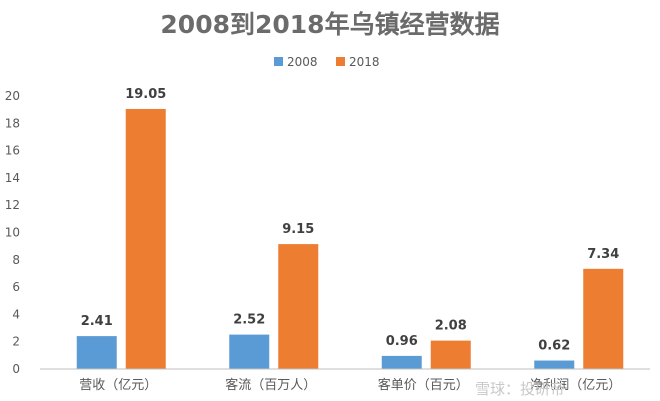 This screenshot has height=401, width=660. I want to click on data-label-2008-0: 2.41, so click(97, 321).